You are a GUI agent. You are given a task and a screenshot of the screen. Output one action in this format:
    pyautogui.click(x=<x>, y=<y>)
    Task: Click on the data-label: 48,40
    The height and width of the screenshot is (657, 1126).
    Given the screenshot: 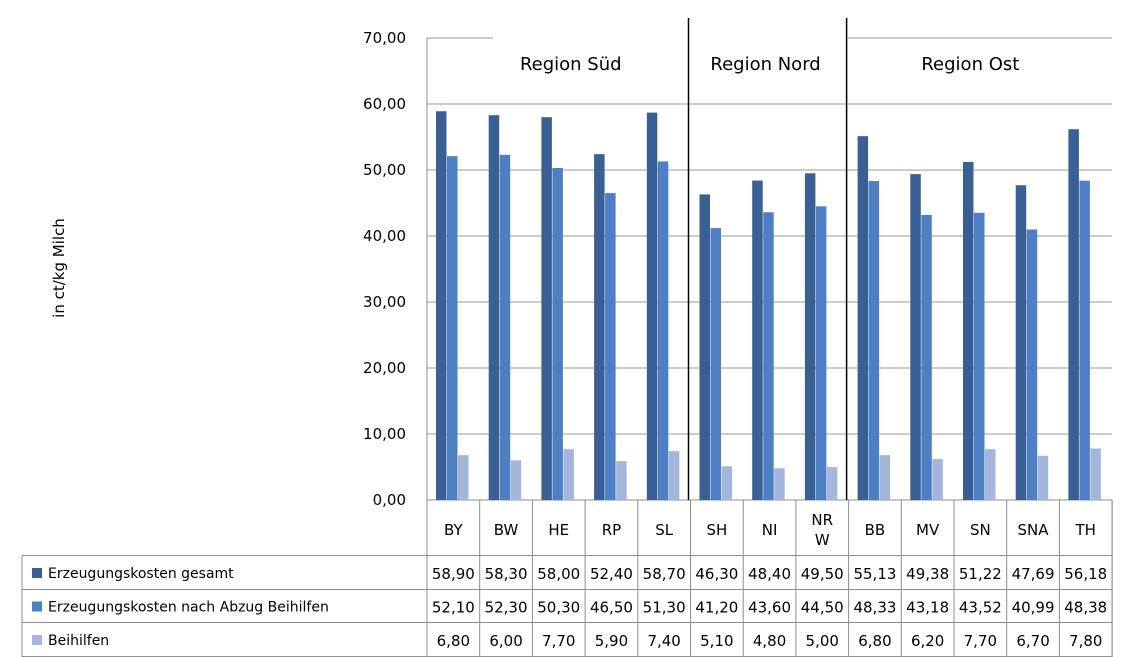 What is the action you would take?
    pyautogui.click(x=769, y=574)
    